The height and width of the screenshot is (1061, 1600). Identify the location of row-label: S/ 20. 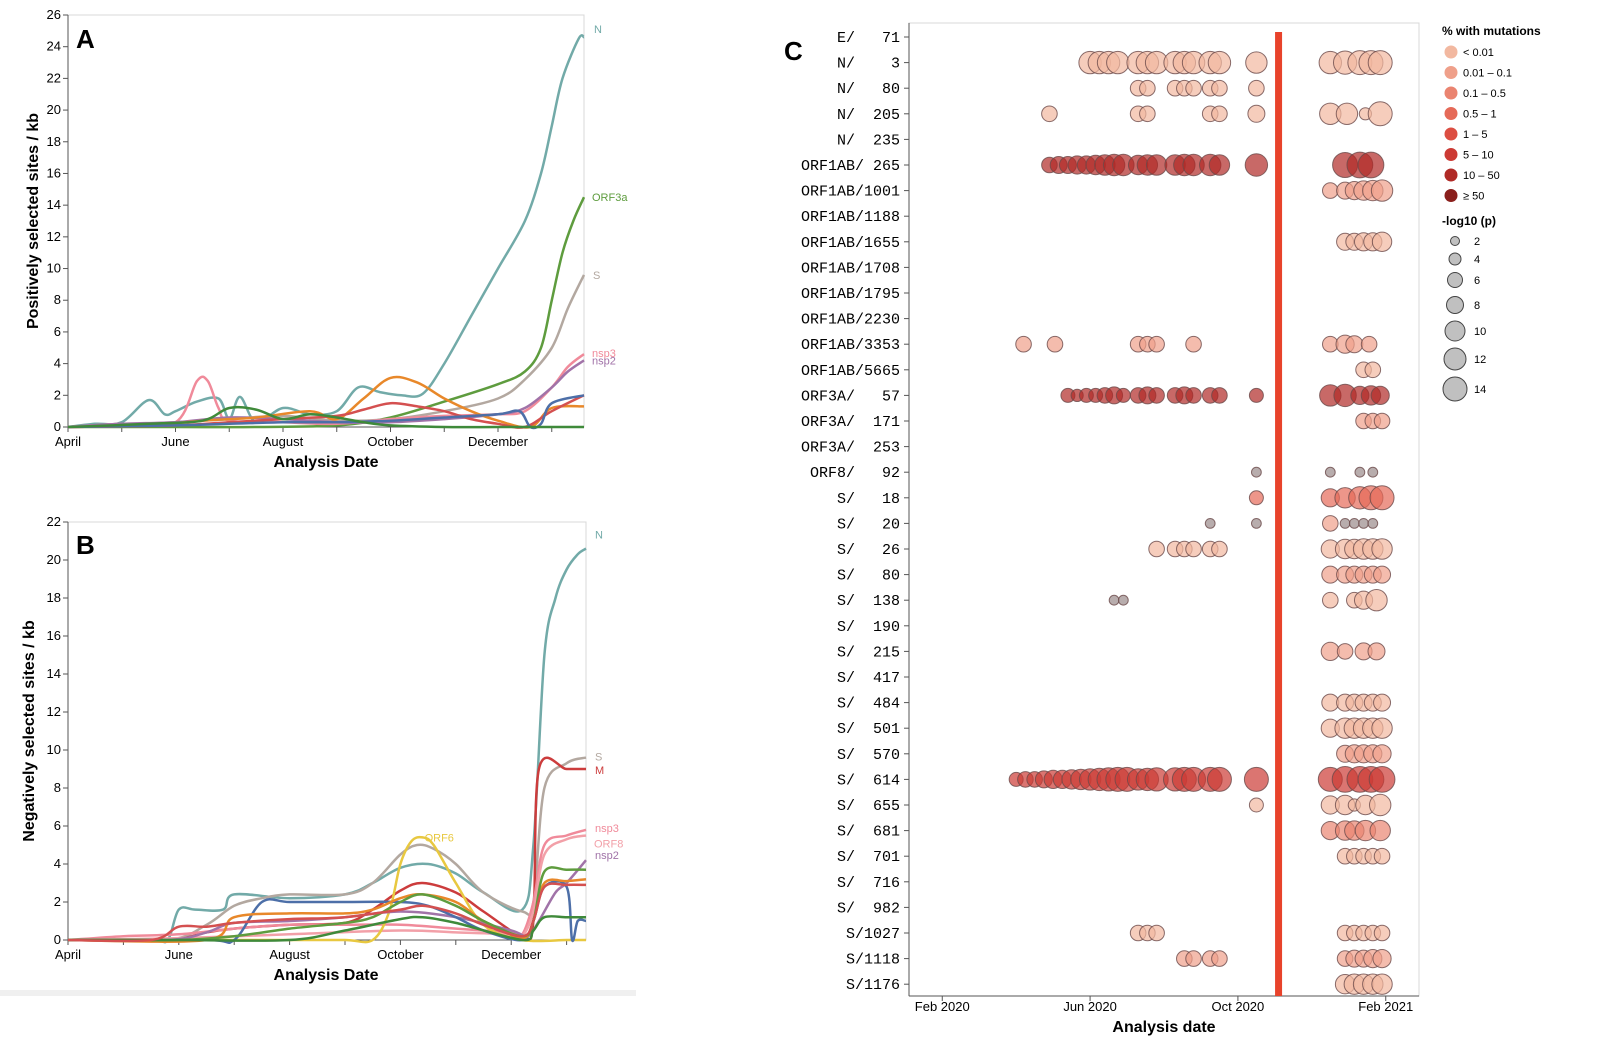
(868, 524).